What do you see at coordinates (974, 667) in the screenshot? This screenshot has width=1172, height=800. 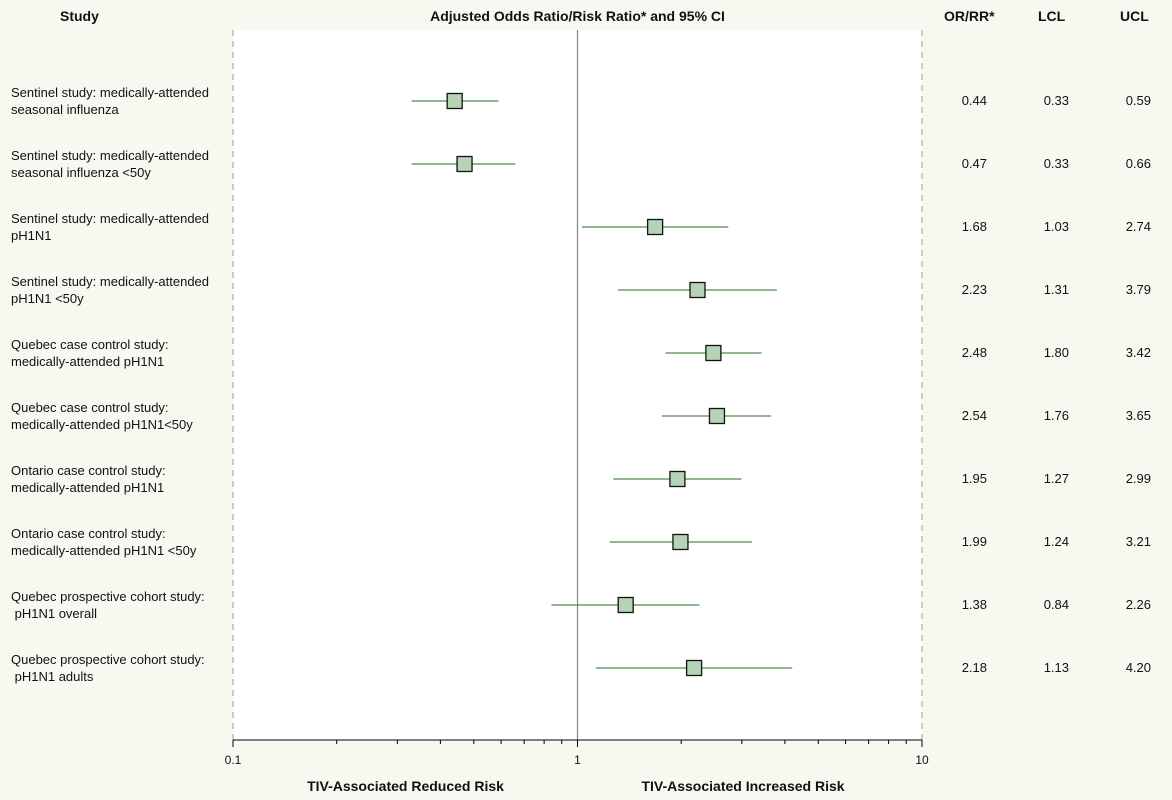 I see `or-value: 2.18` at bounding box center [974, 667].